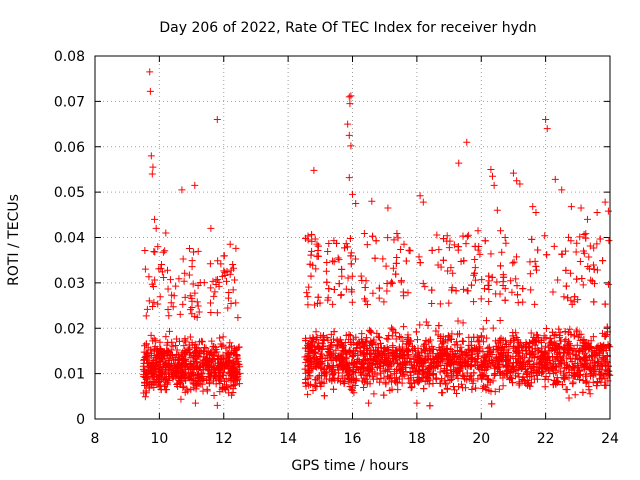 This screenshot has width=640, height=480. What do you see at coordinates (80, 420) in the screenshot?
I see `y-tick-label: 0` at bounding box center [80, 420].